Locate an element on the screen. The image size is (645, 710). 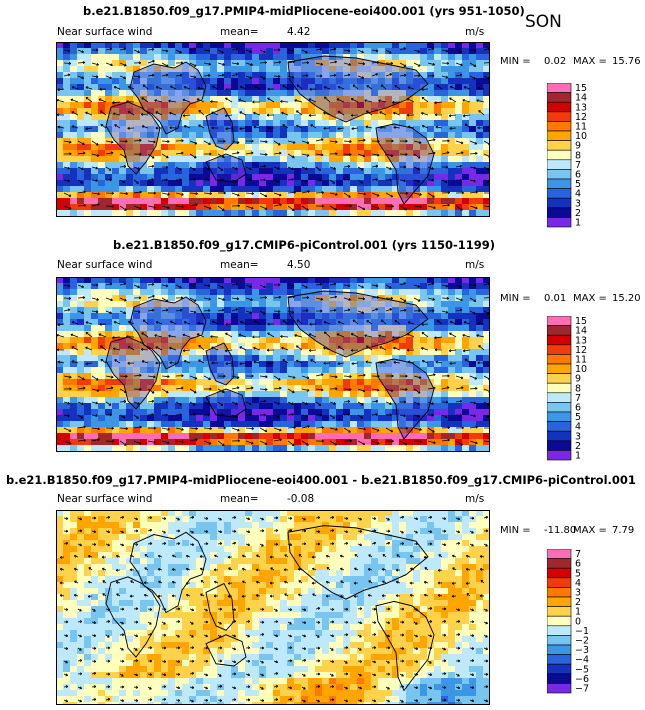
colorbar-label-7: 1 is located at coordinates (578, 612).